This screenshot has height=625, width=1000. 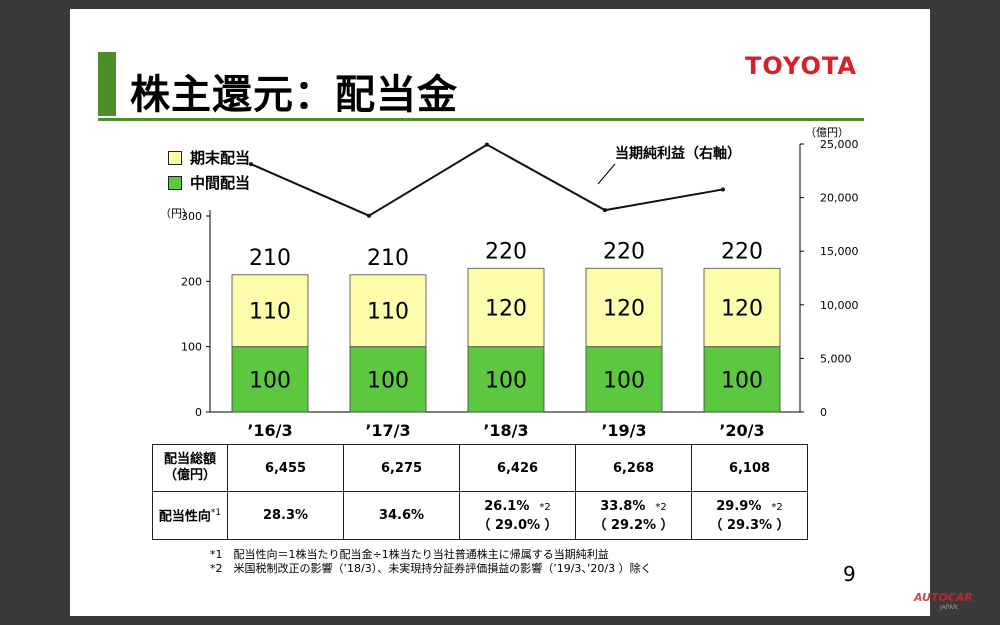 What do you see at coordinates (839, 198) in the screenshot?
I see `right-tick-label: 20,000` at bounding box center [839, 198].